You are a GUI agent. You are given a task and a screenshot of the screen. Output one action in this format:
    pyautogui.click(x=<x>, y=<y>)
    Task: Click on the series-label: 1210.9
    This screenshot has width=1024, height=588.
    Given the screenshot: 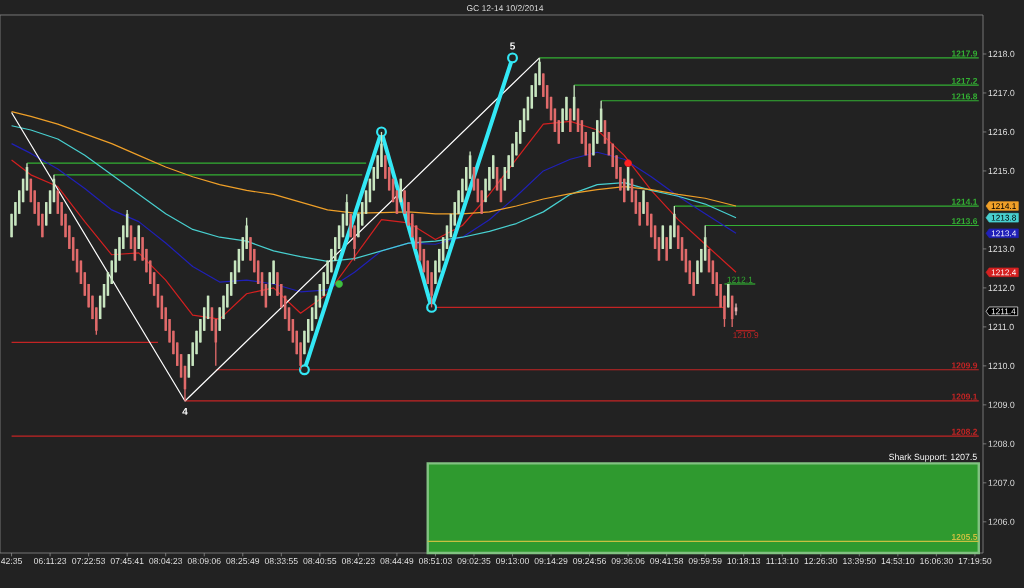 What is the action you would take?
    pyautogui.click(x=746, y=335)
    